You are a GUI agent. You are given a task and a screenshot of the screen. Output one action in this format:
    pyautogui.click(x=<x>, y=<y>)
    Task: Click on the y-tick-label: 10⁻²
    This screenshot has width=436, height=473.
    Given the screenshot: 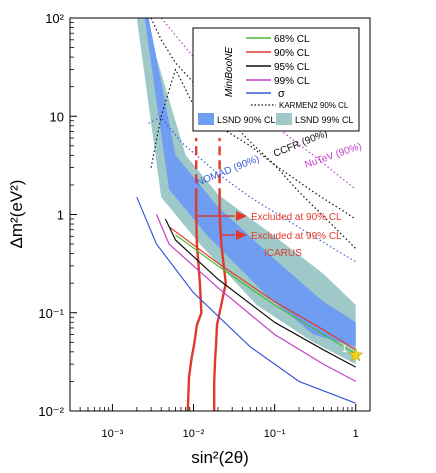 What is the action you would take?
    pyautogui.click(x=51, y=411)
    